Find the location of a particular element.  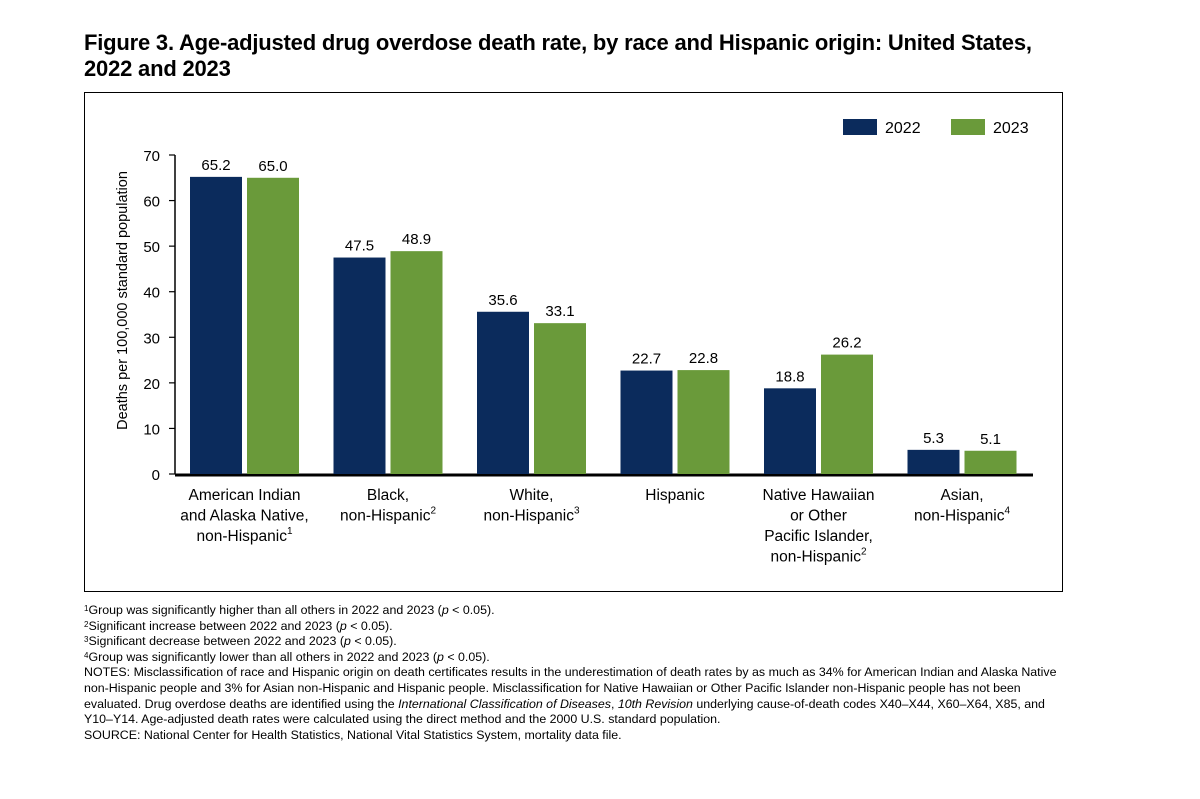

category-label-2: Black, non-Hispanic2 is located at coordinates (388, 506).